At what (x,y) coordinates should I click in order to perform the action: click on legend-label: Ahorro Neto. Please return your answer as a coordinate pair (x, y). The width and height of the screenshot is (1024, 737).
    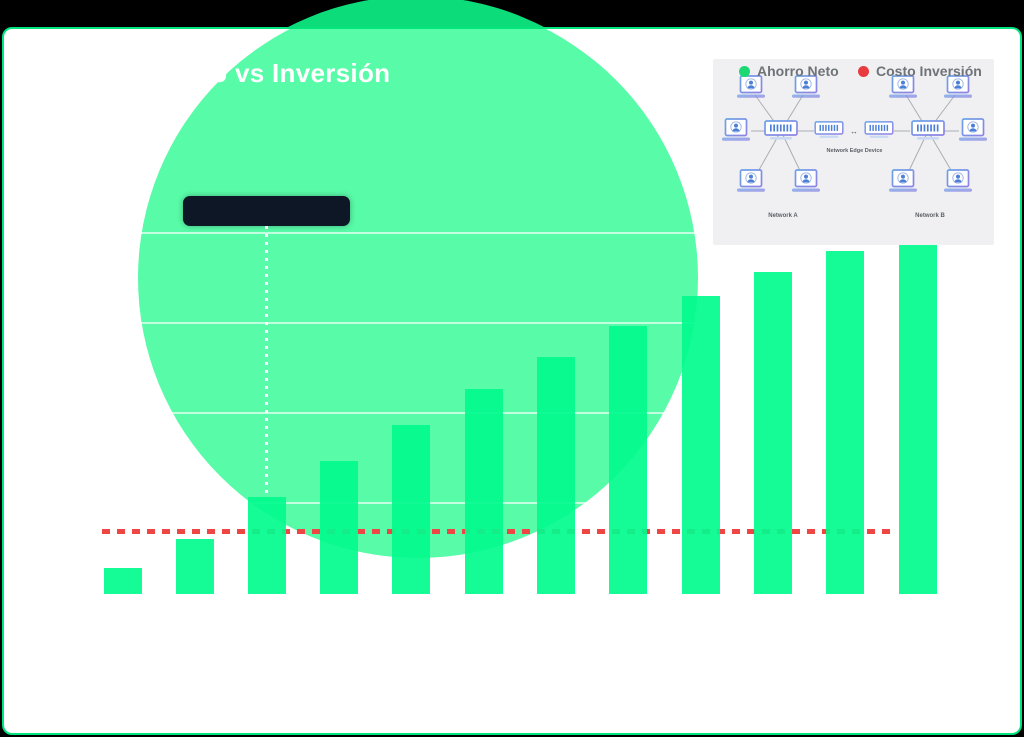
    Looking at the image, I should click on (798, 71).